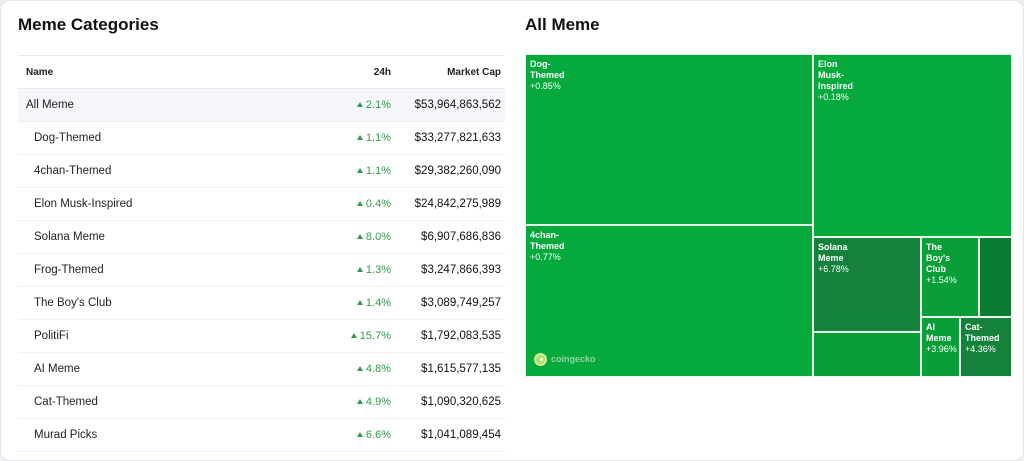 The image size is (1024, 461). I want to click on tile-cat-themed: Cat- Themed +4.36%, so click(986, 347).